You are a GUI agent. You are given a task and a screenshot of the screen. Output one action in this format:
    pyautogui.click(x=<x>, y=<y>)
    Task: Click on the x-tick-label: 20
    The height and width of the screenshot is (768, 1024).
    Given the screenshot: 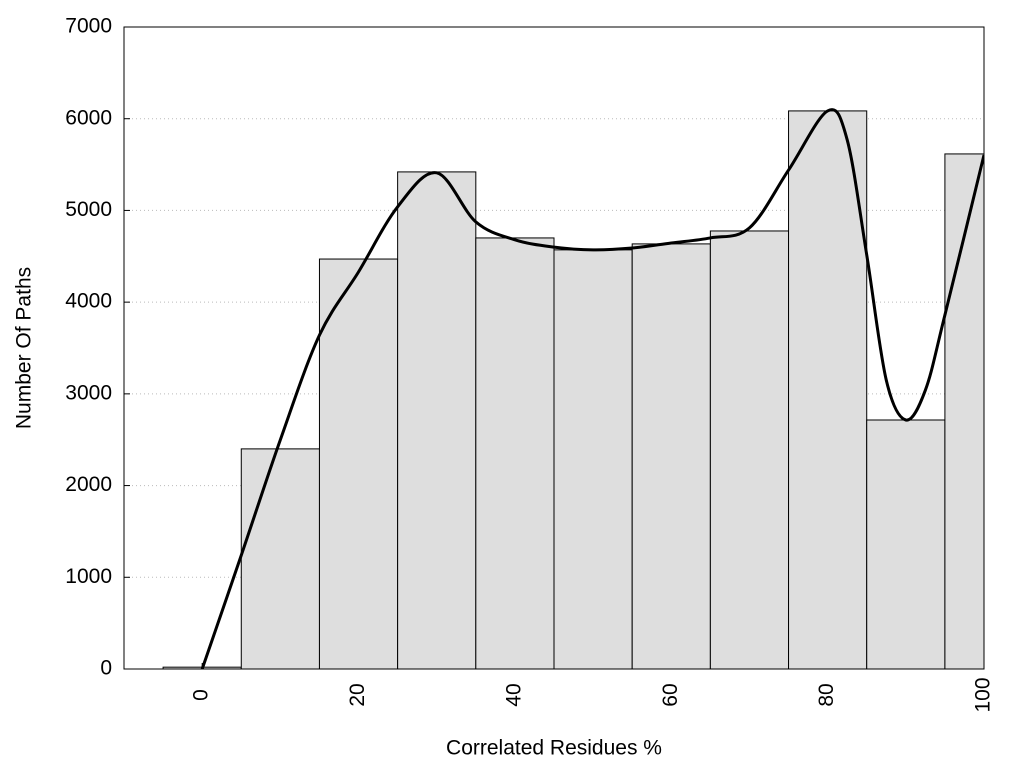 What is the action you would take?
    pyautogui.click(x=357, y=694)
    